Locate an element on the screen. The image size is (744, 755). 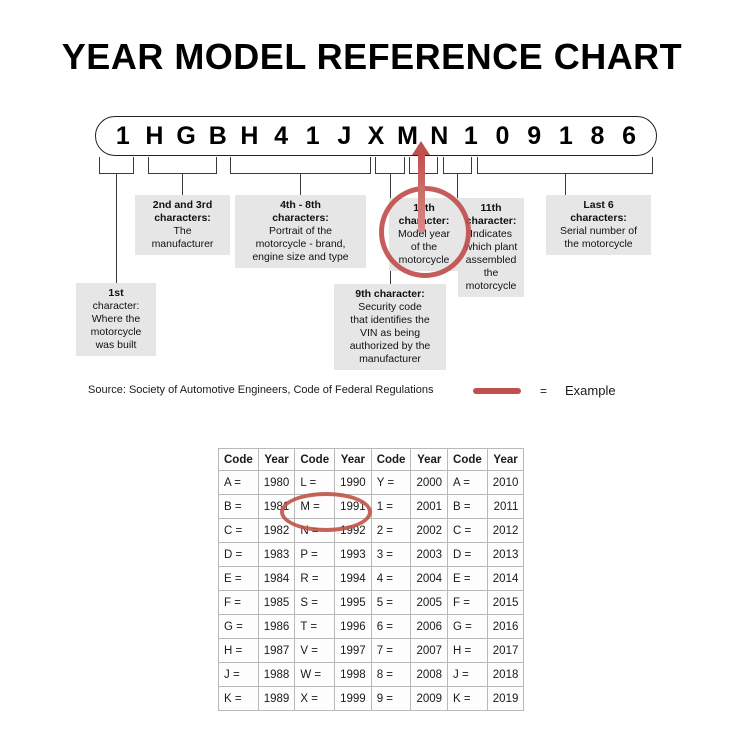
bracket-2nd3rd-right is located at coordinates (216, 165).